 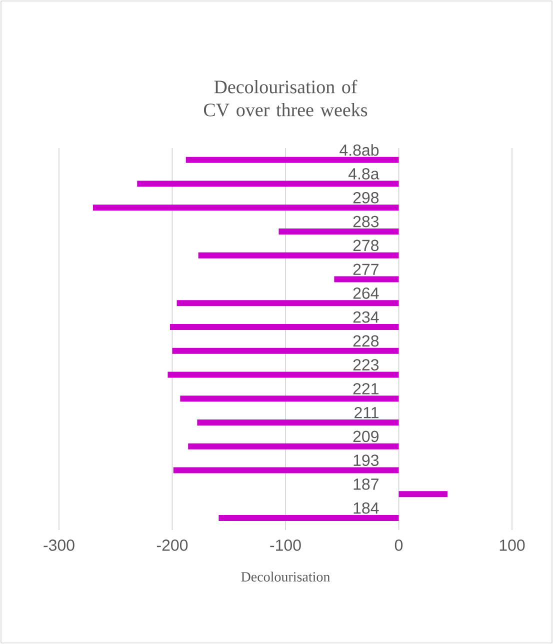 I want to click on y-tick-label: 184, so click(x=366, y=508).